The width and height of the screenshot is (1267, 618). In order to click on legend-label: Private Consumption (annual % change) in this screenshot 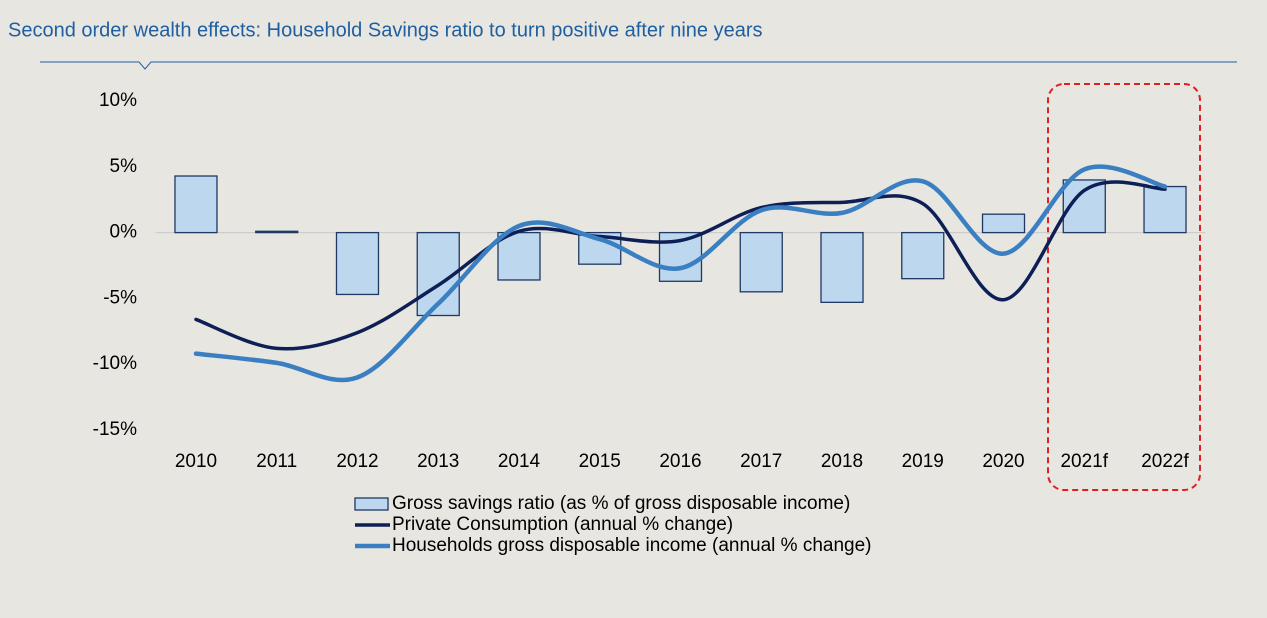, I will do `click(562, 524)`.